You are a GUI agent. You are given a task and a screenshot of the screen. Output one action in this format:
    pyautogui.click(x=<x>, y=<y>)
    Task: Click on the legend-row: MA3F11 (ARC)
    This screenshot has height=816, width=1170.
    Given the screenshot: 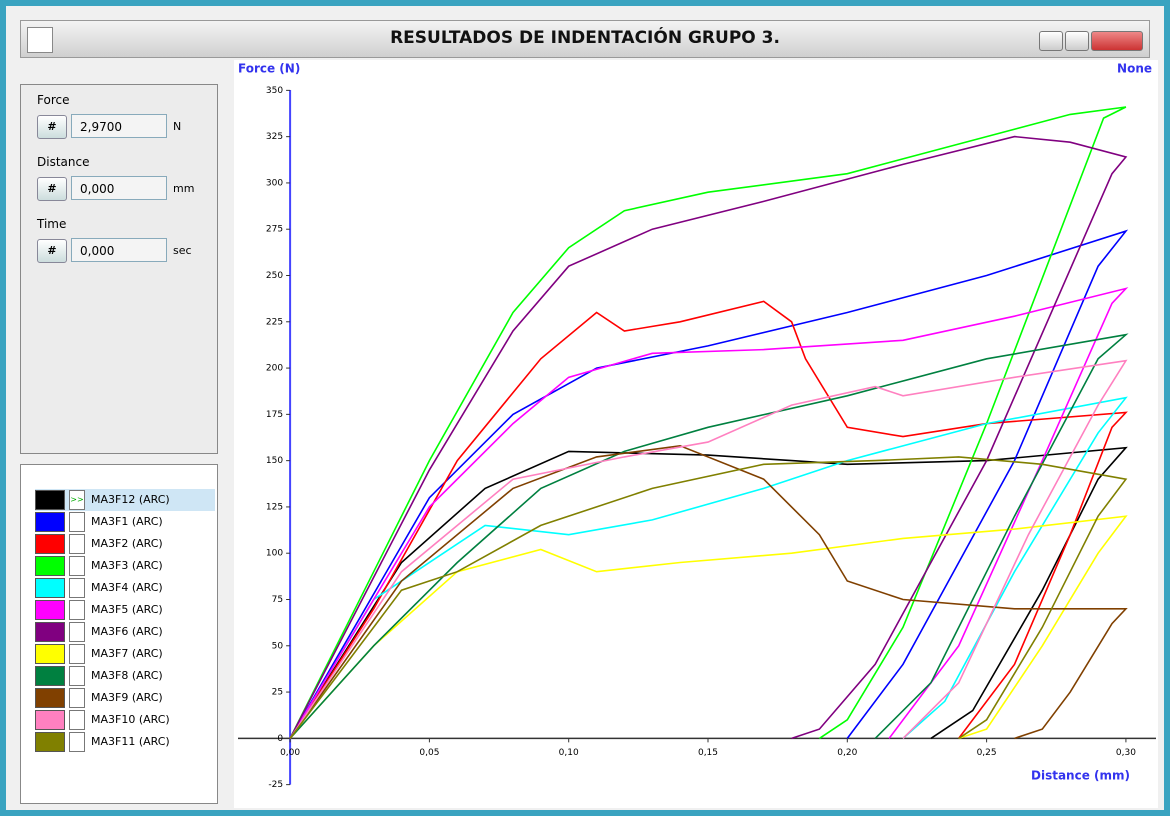 What is the action you would take?
    pyautogui.click(x=125, y=742)
    